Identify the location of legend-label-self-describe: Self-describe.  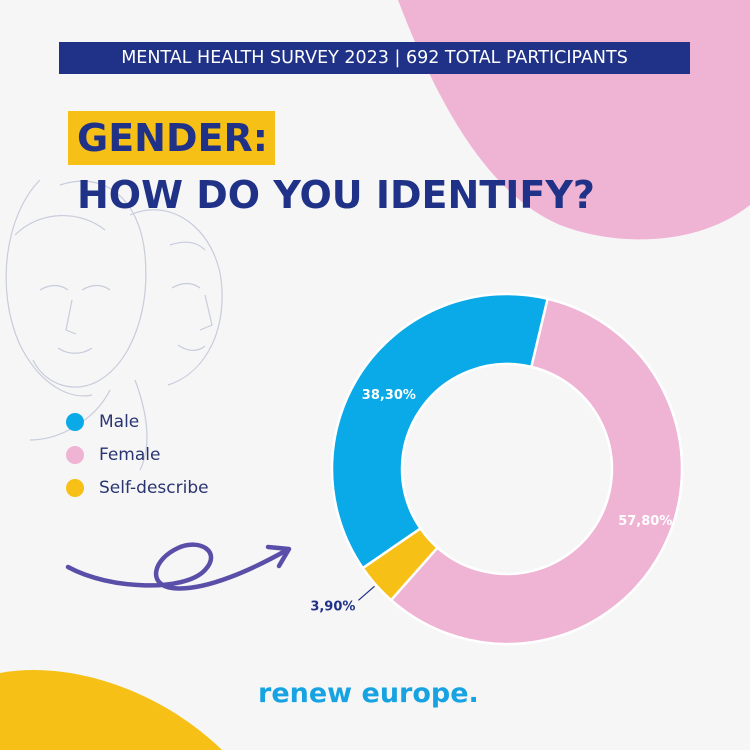
(154, 487).